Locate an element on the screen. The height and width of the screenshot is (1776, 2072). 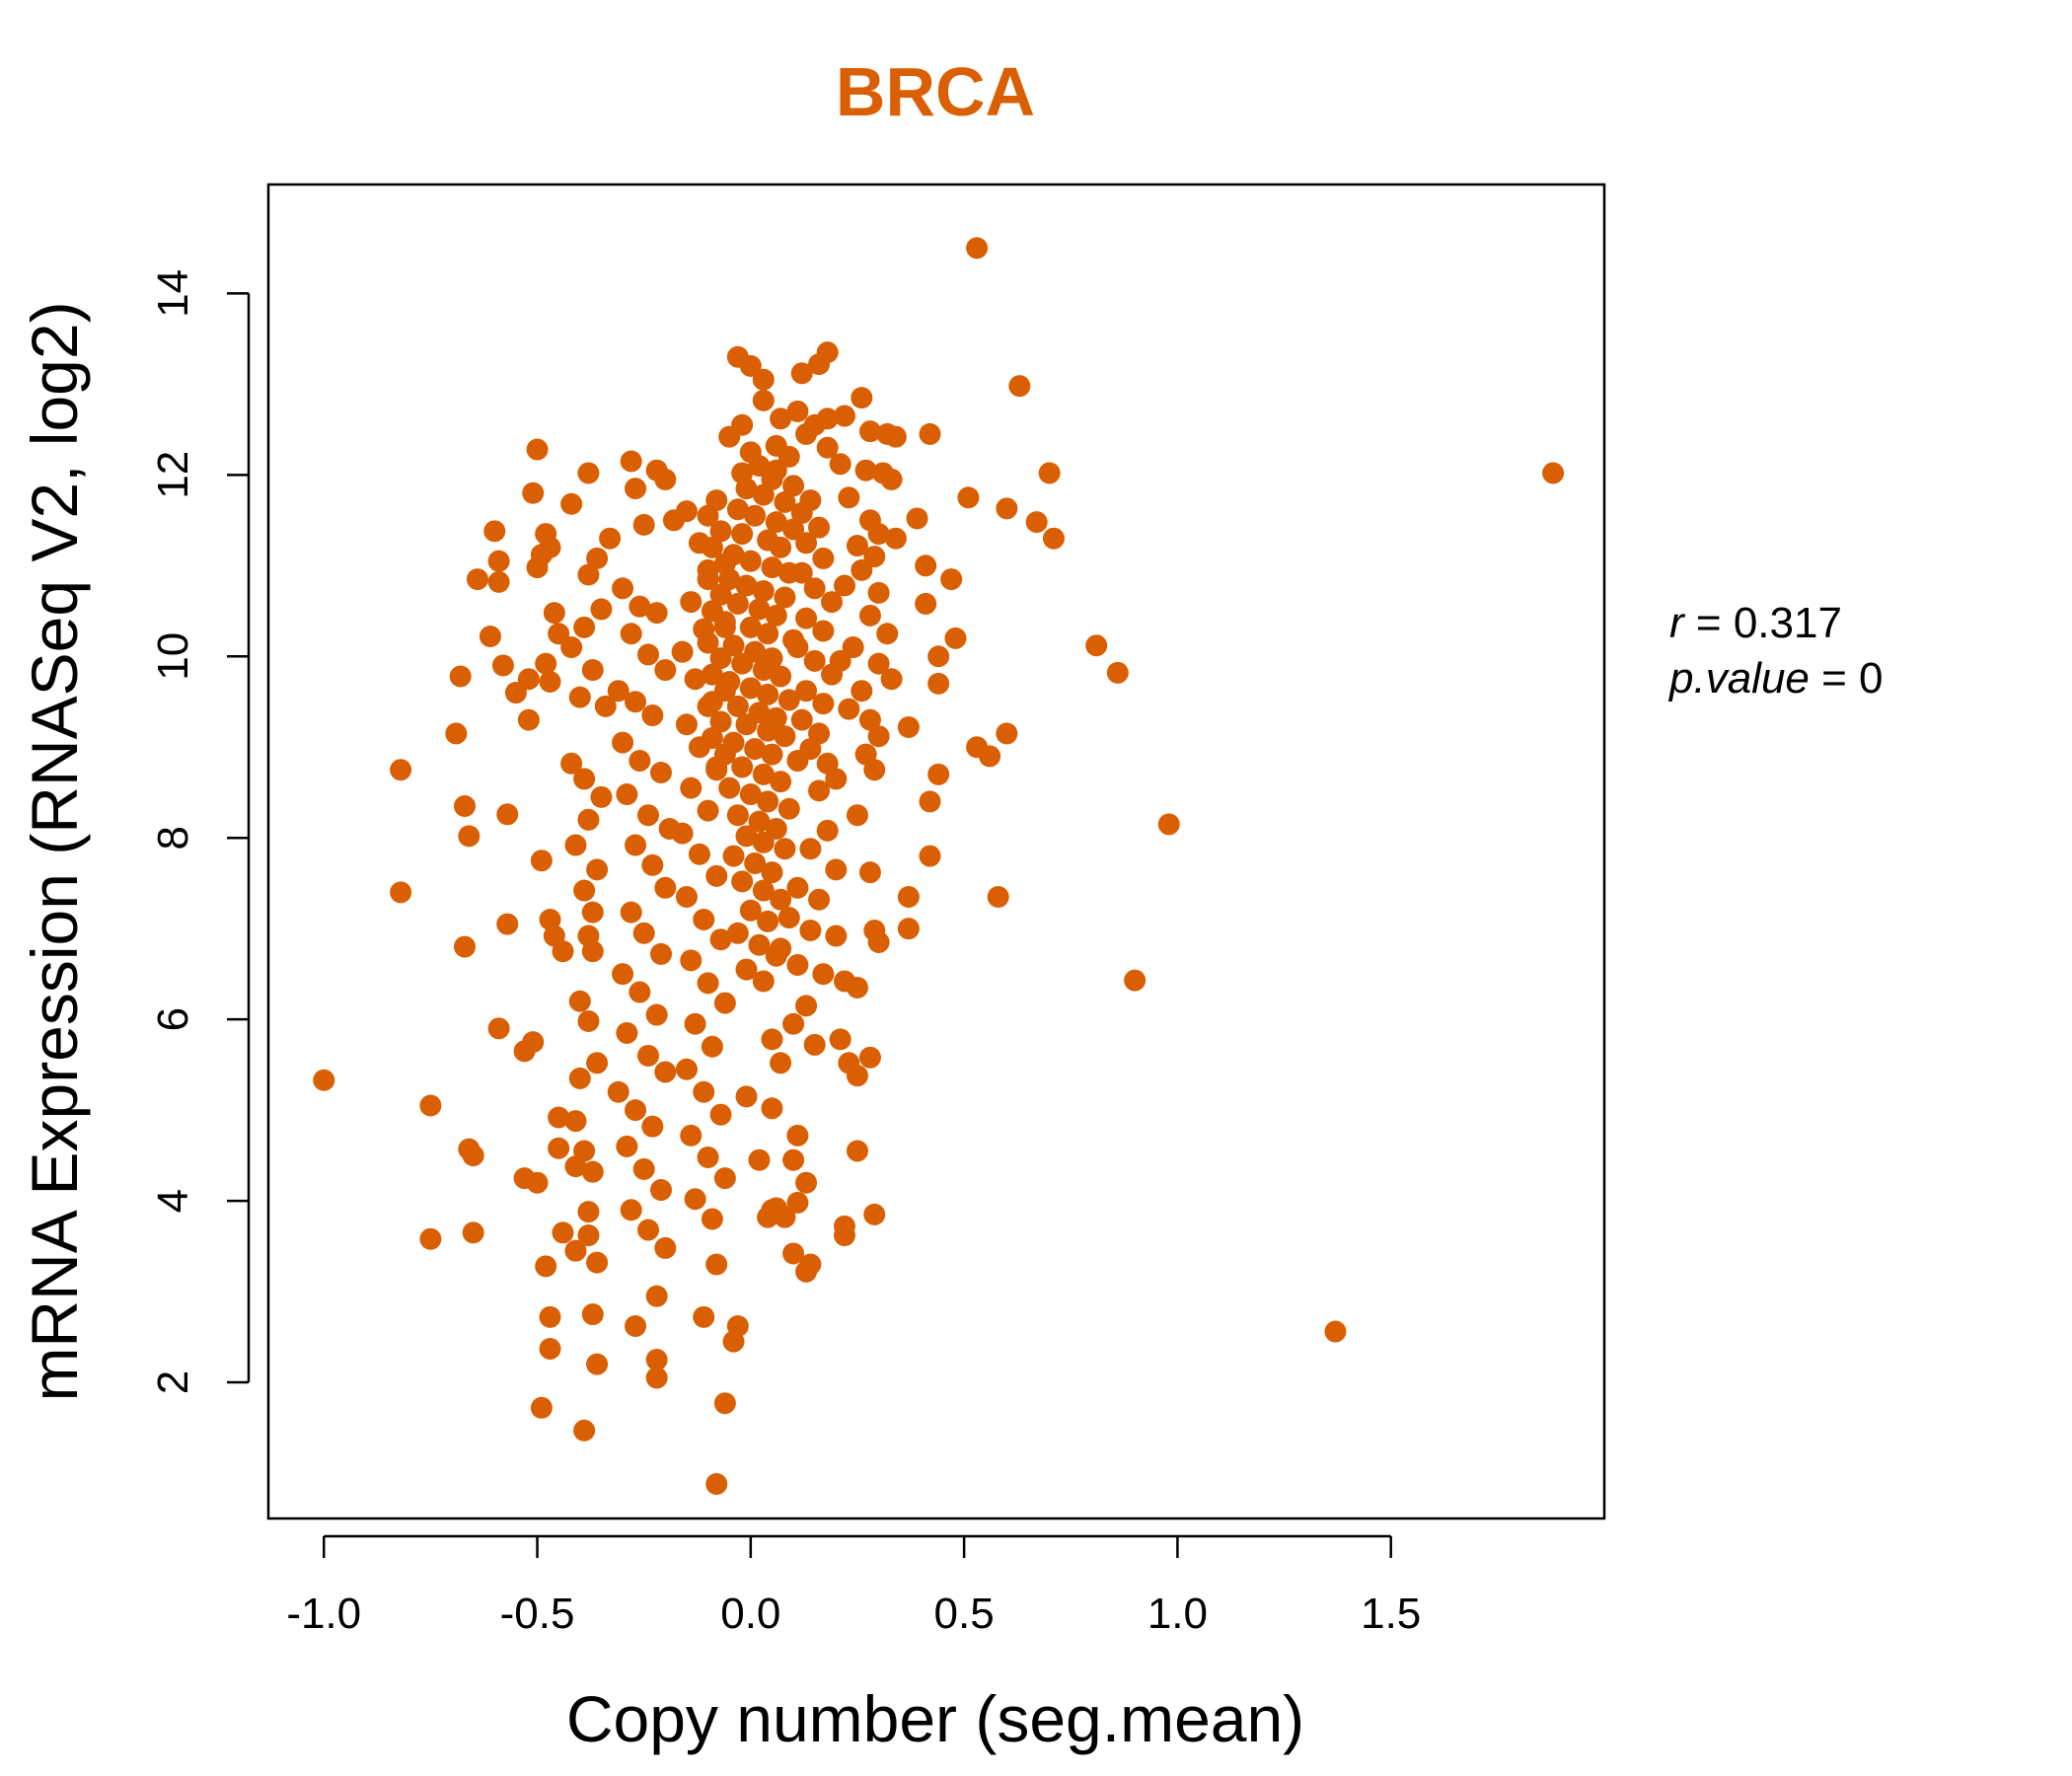
correlation-stat: r = 0.317 is located at coordinates (1756, 623).